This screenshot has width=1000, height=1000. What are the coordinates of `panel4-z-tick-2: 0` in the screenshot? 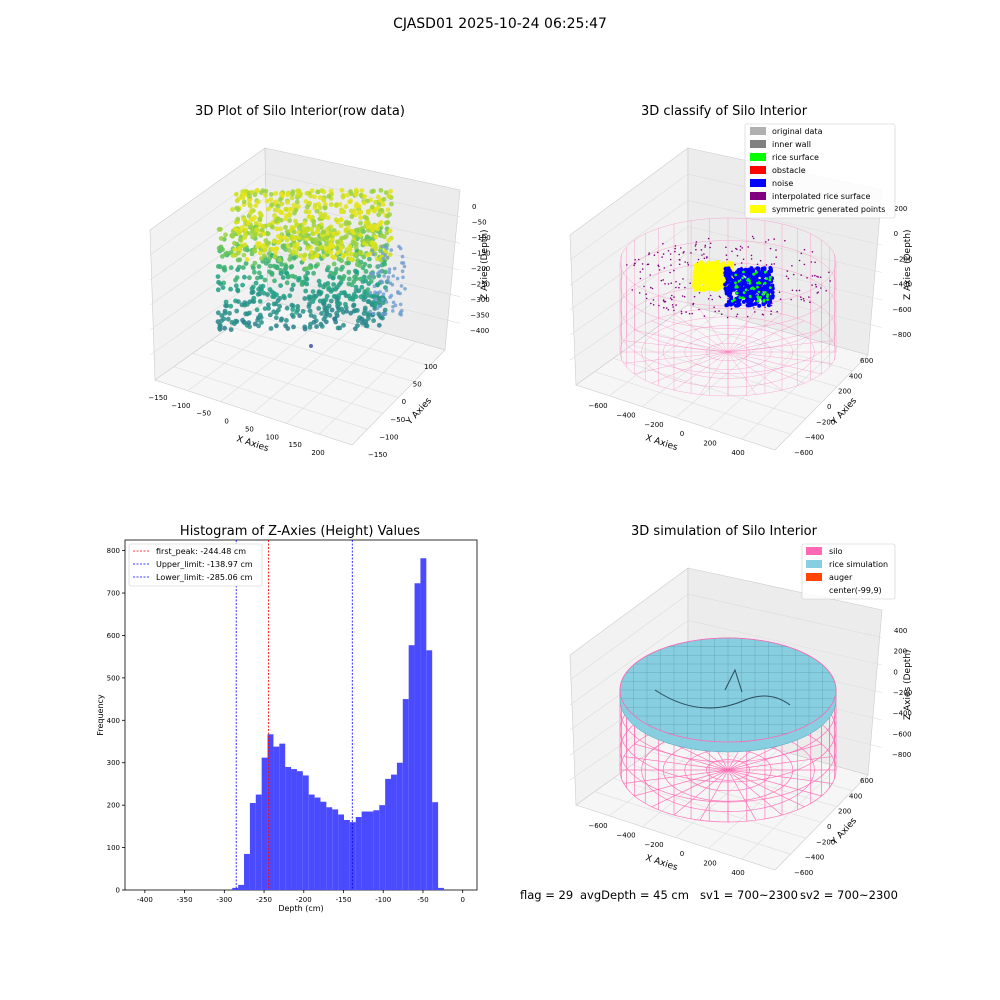 It's located at (895, 672).